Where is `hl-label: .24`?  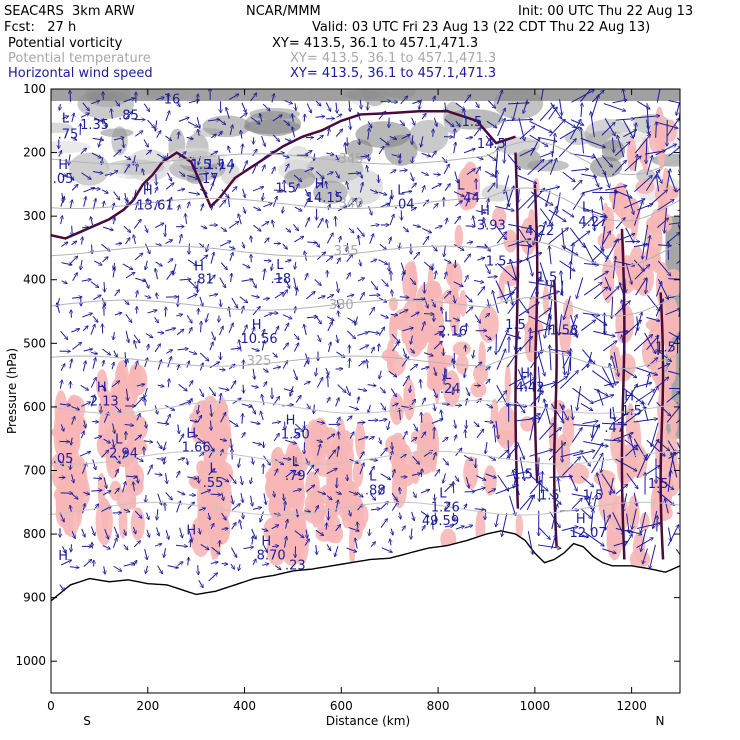 hl-label: .24 is located at coordinates (450, 389).